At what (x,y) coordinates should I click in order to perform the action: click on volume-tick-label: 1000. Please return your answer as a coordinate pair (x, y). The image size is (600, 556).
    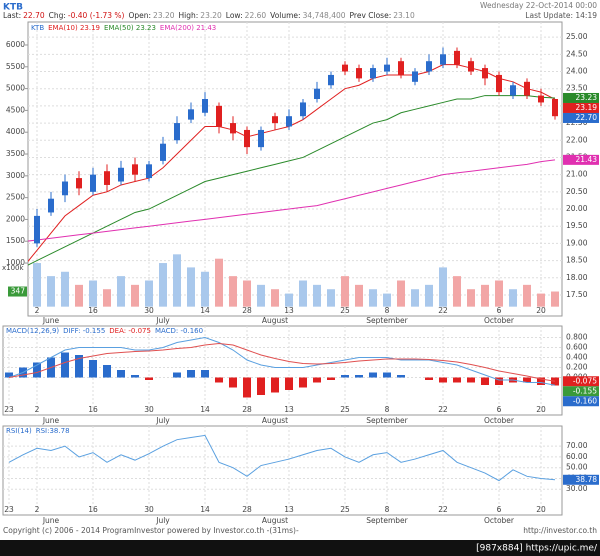
    Looking at the image, I should click on (15, 262).